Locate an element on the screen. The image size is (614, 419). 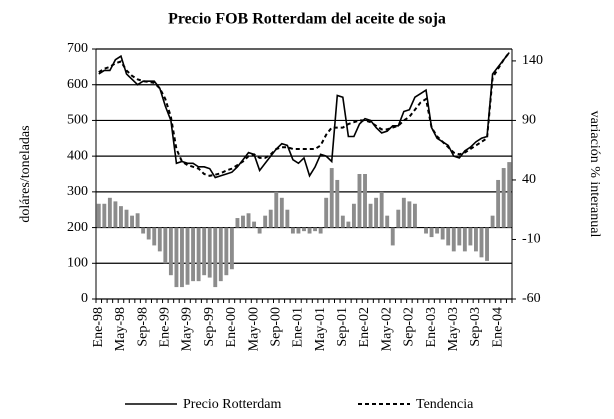
y-tick-label: 0 is located at coordinates (84, 298).